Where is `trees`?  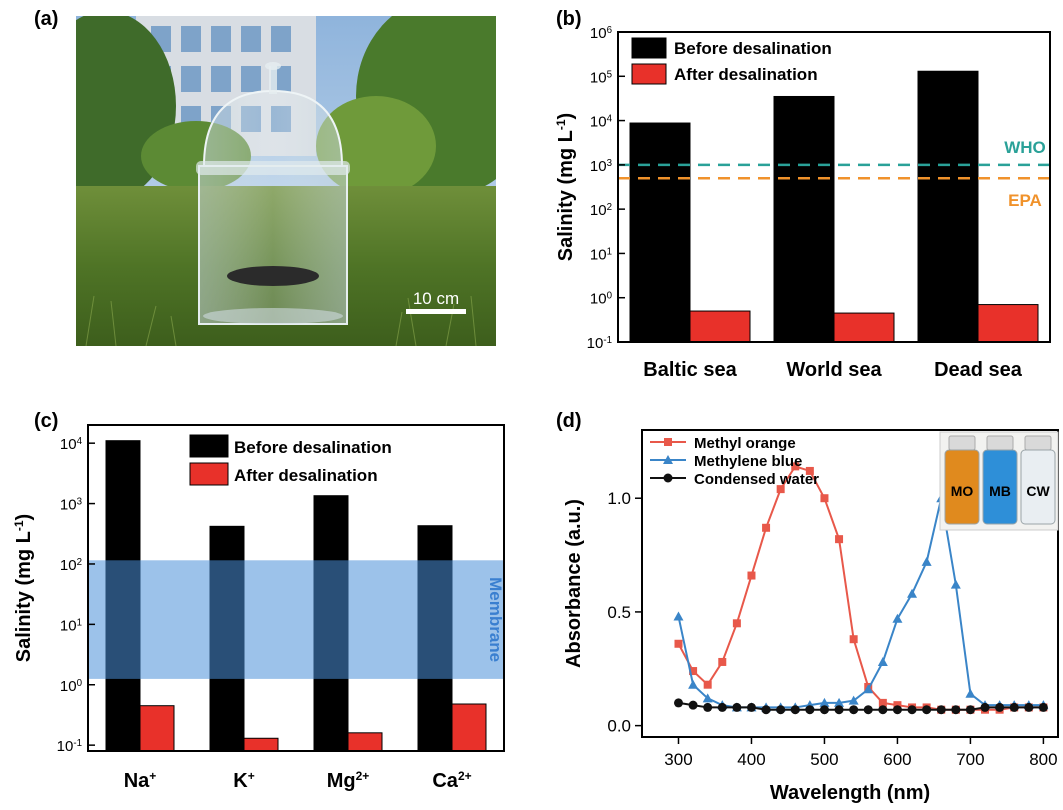
trees is located at coordinates (286, 108).